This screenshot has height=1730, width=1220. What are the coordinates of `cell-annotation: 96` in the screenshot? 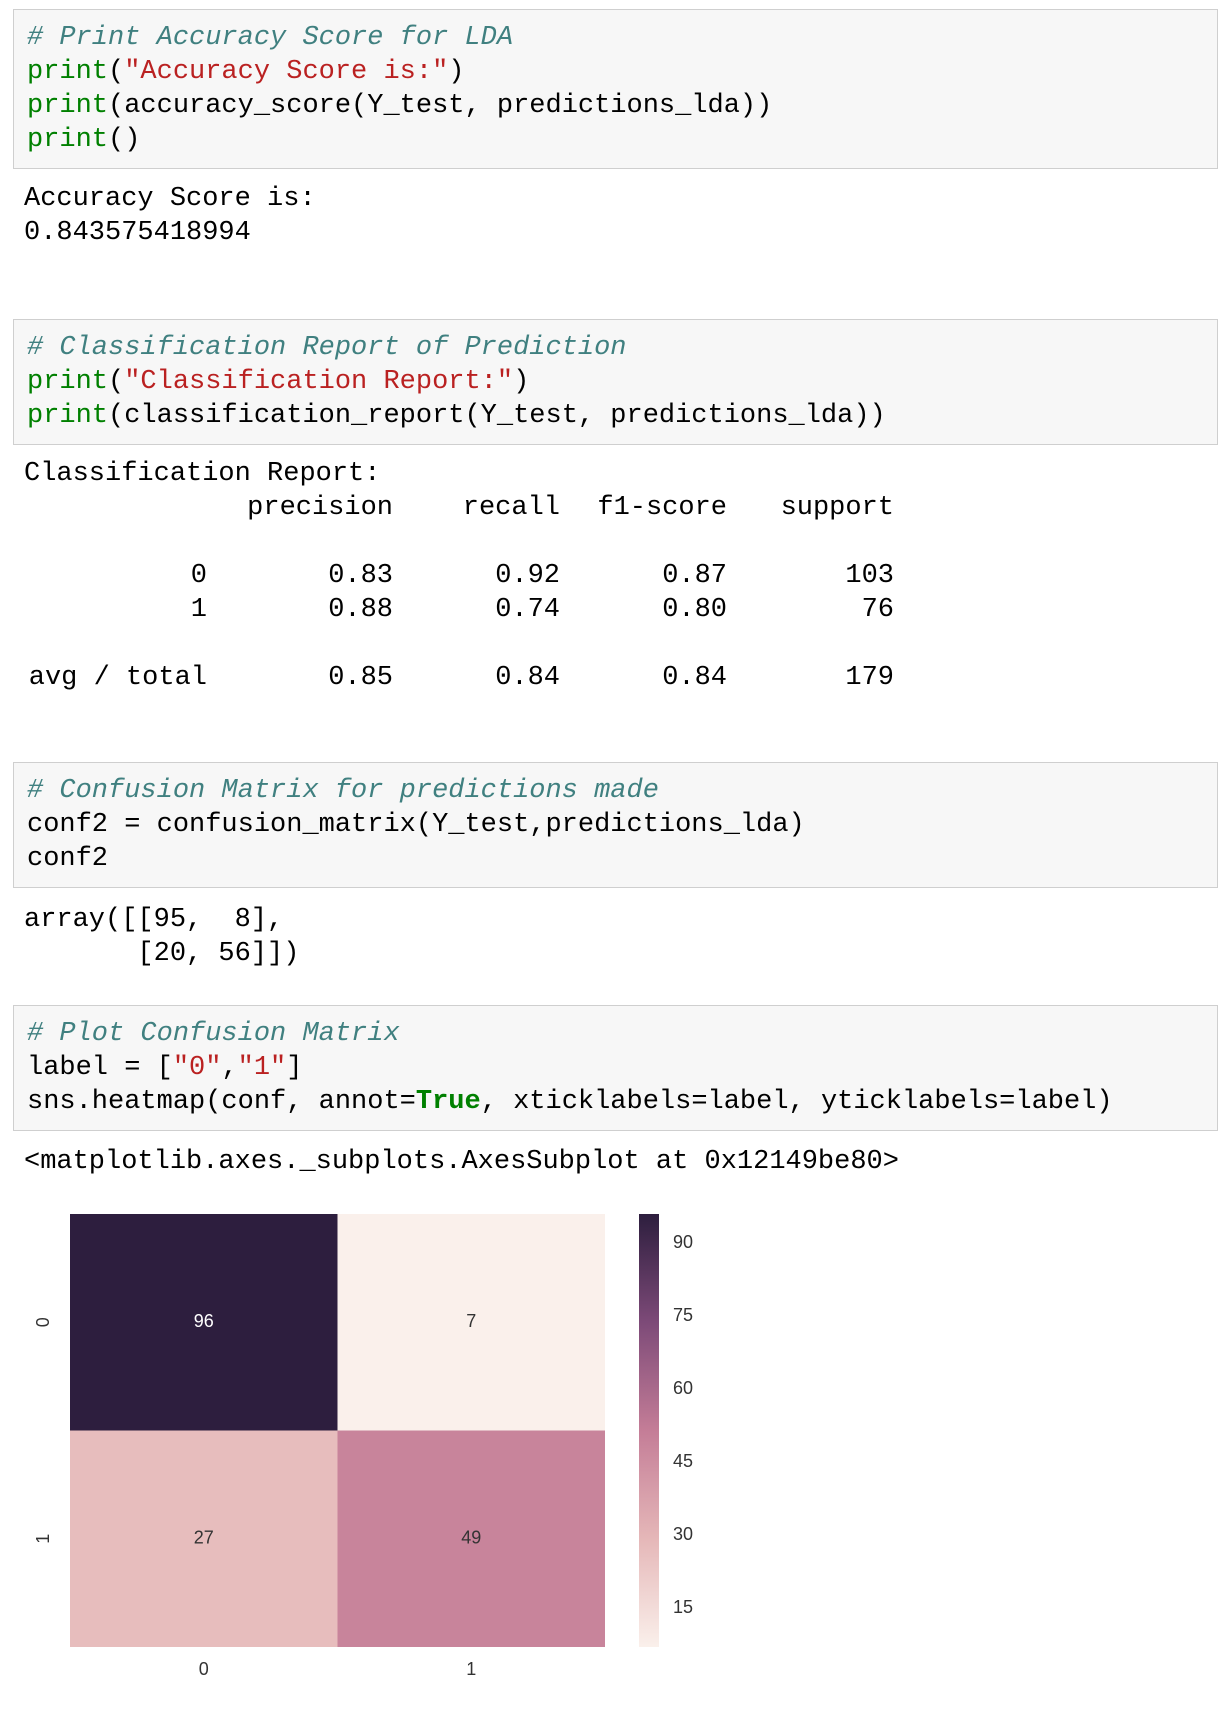 It's located at (204, 1321).